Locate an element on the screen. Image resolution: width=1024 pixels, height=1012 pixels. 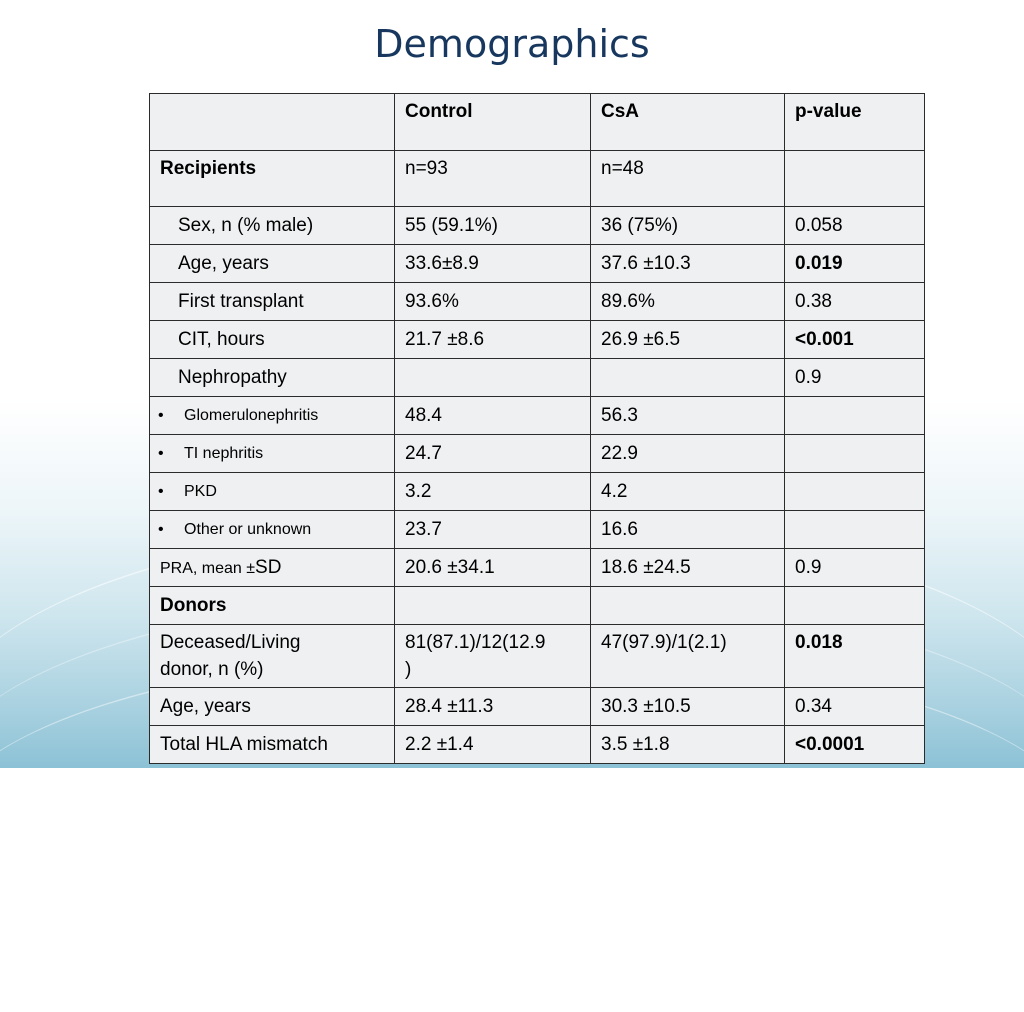
cell-csa: 4.2 is located at coordinates (687, 491).